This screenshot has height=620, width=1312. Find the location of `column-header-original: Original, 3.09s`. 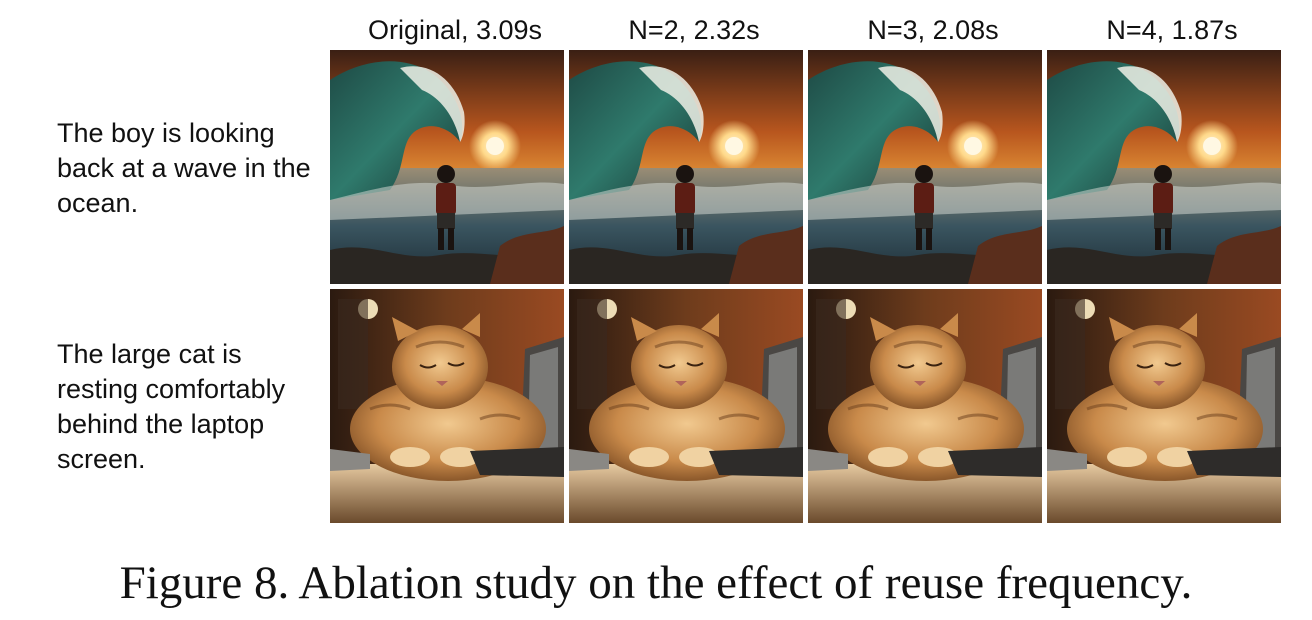

column-header-original: Original, 3.09s is located at coordinates (455, 30).